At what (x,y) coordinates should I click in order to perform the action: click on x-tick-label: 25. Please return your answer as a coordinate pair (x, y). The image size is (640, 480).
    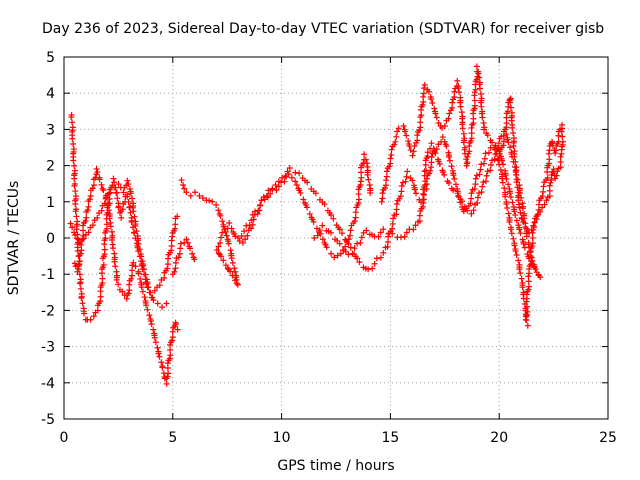
    Looking at the image, I should click on (608, 438).